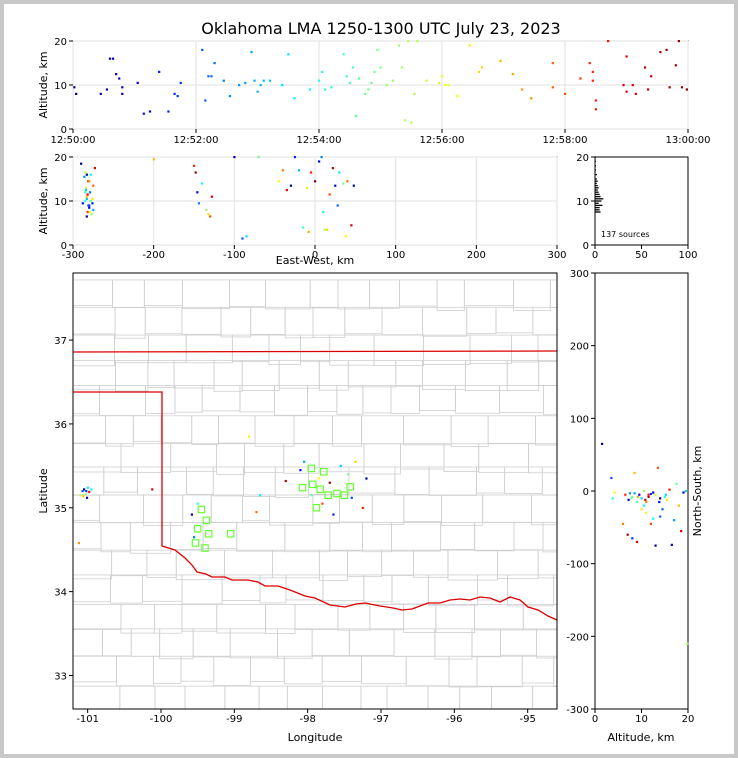 The width and height of the screenshot is (738, 758). Describe the element at coordinates (217, 198) in the screenshot. I see `altitude-eastwest-points` at that location.